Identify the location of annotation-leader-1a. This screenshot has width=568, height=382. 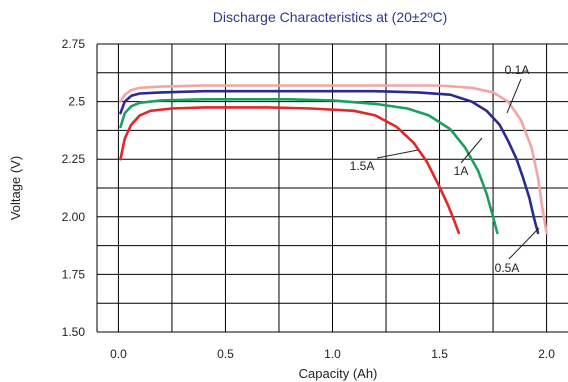
(471, 150).